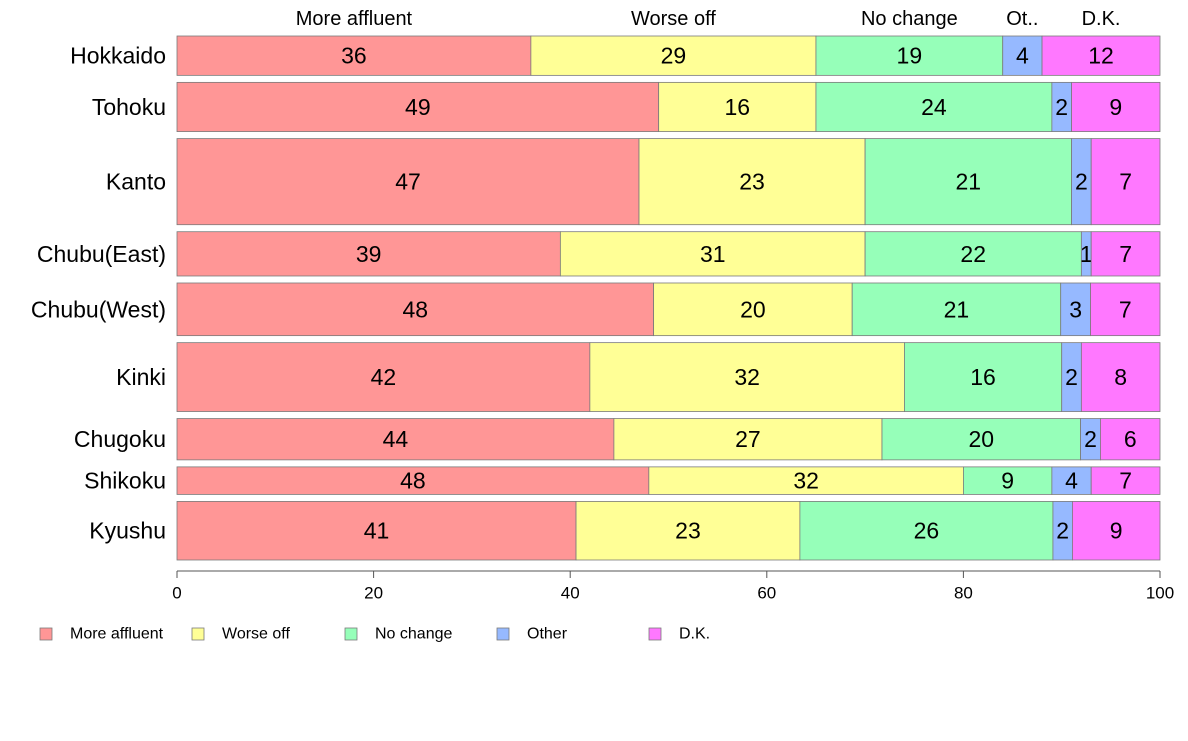 The image size is (1188, 741). What do you see at coordinates (766, 593) in the screenshot?
I see `x-tick-label: 60` at bounding box center [766, 593].